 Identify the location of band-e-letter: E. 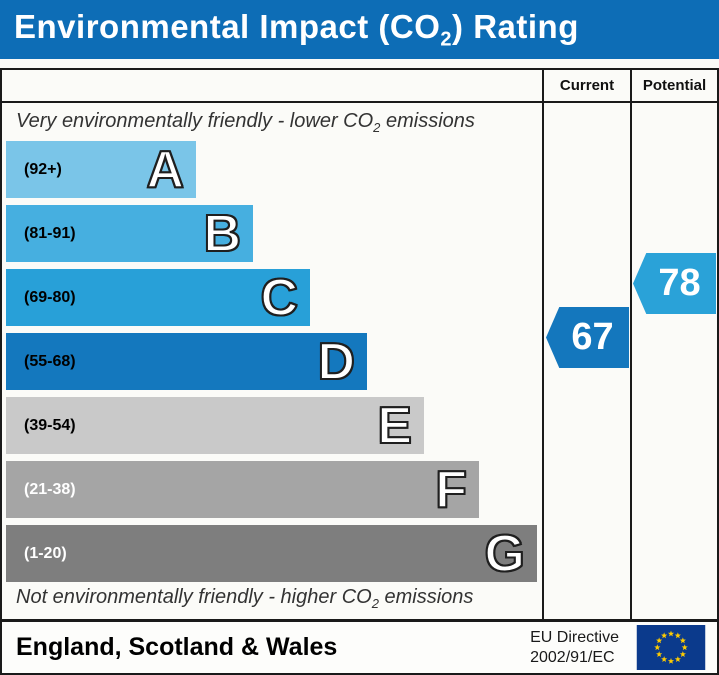
(394, 425).